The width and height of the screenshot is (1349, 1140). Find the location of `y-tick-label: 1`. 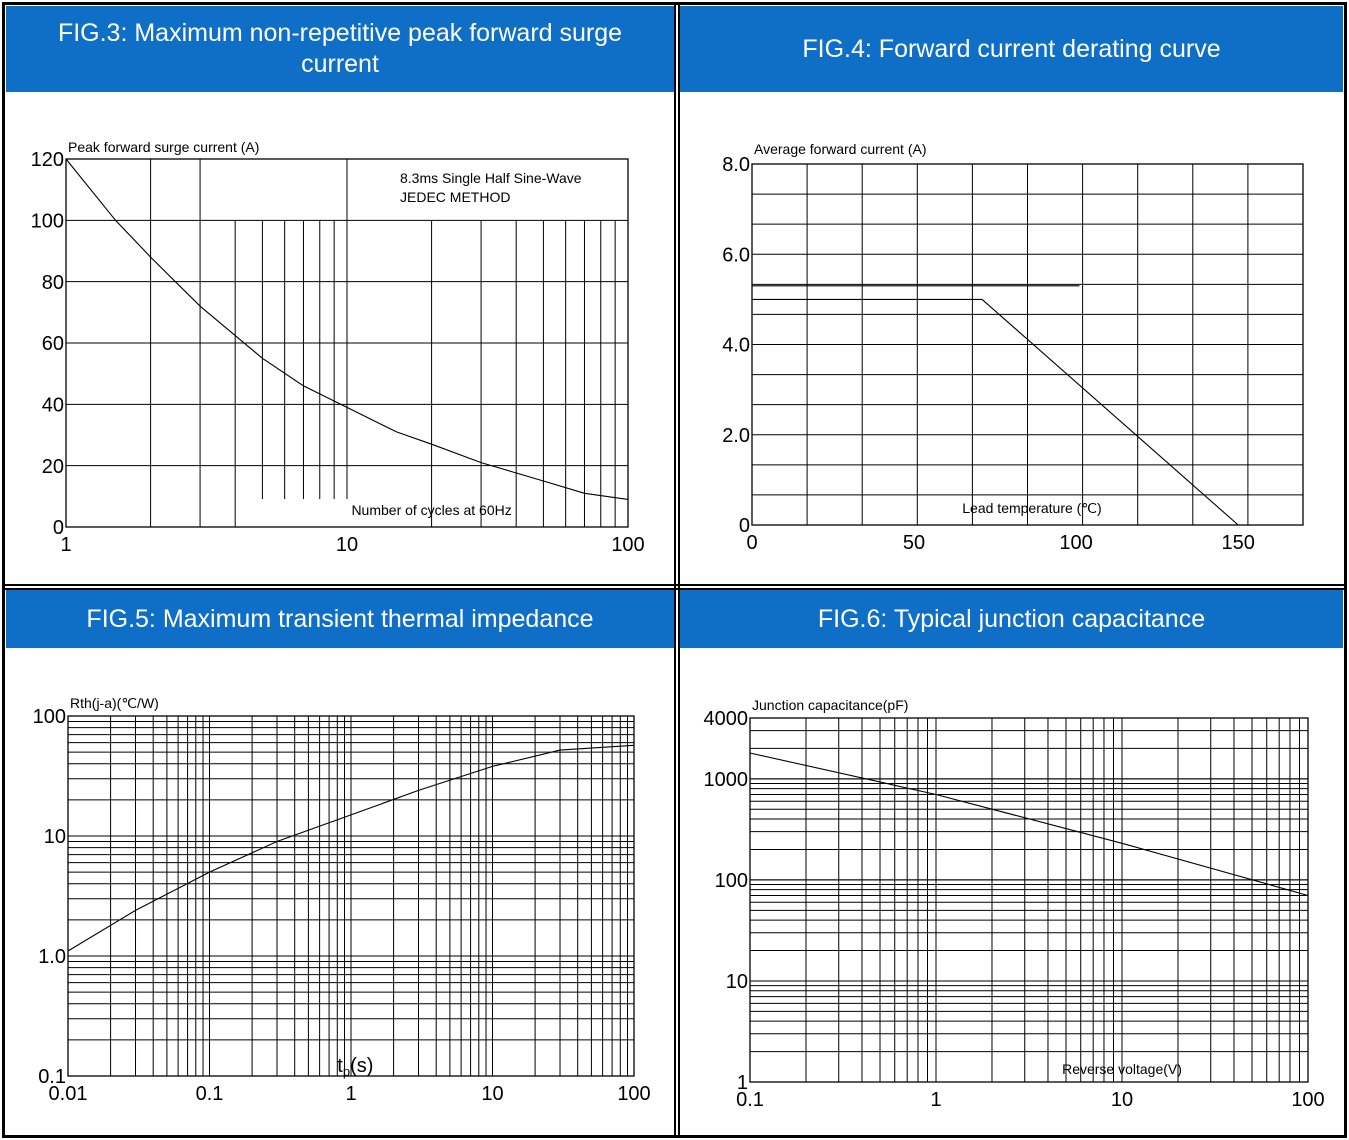

y-tick-label: 1 is located at coordinates (742, 1083).